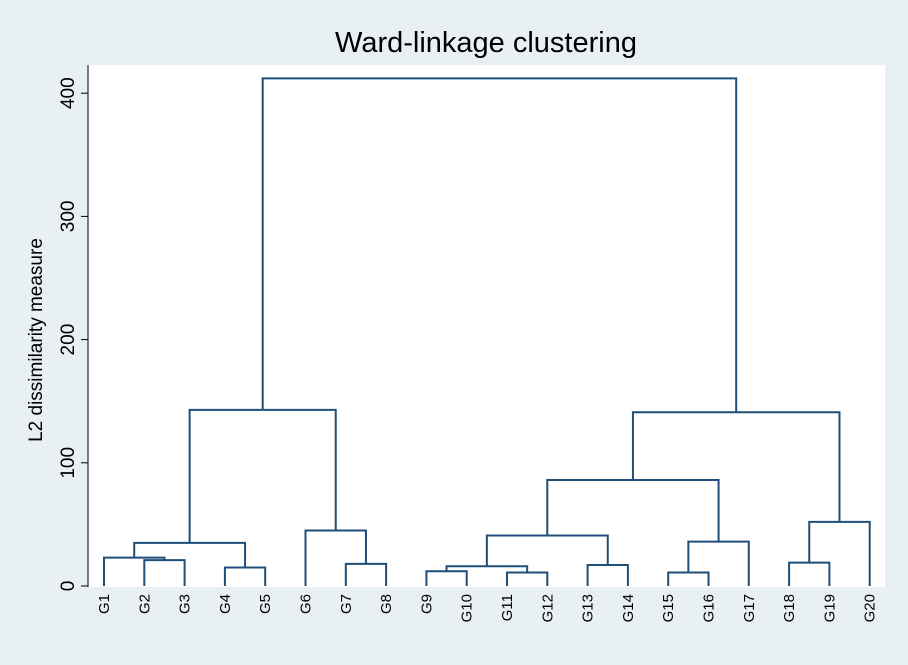 This screenshot has height=665, width=908. What do you see at coordinates (789, 608) in the screenshot?
I see `x-tick-label: G18` at bounding box center [789, 608].